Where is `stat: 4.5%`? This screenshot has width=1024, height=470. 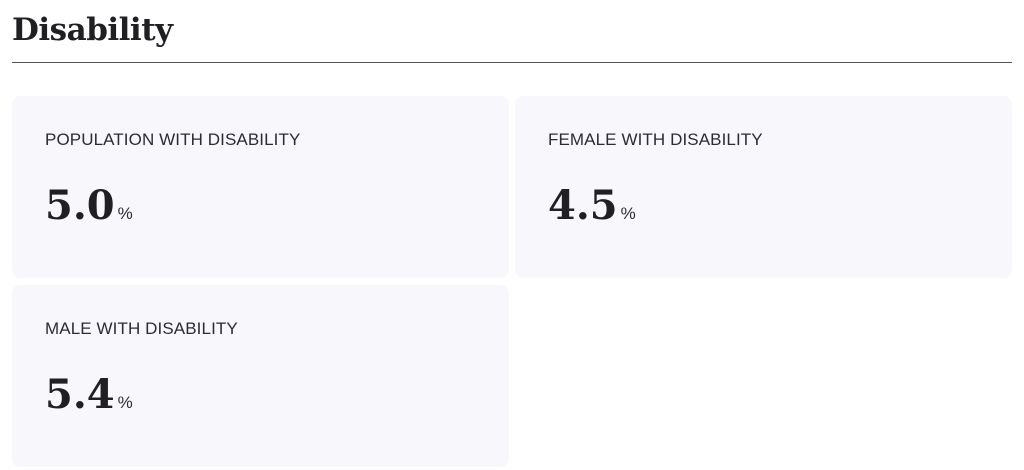
stat: 4.5% is located at coordinates (592, 205).